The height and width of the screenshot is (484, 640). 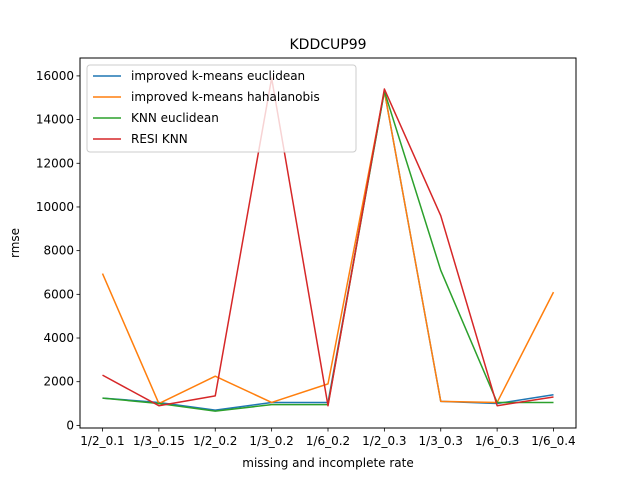 I want to click on y-tick-label: 2000, so click(x=58, y=382).